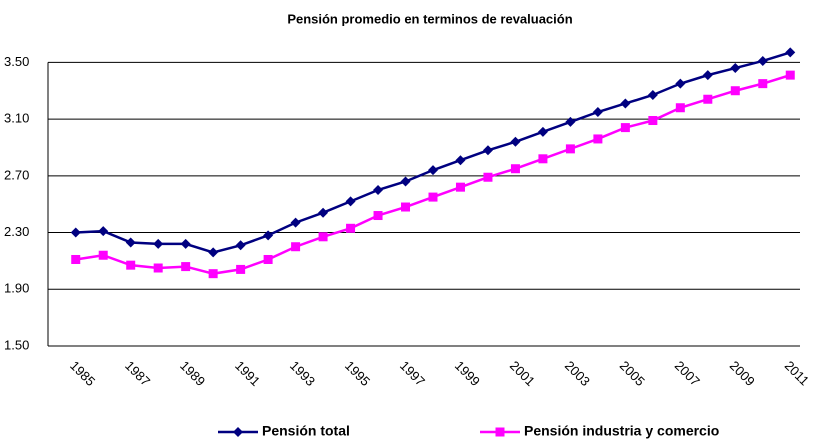  What do you see at coordinates (16, 174) in the screenshot?
I see `y-tick-label: 2.70` at bounding box center [16, 174].